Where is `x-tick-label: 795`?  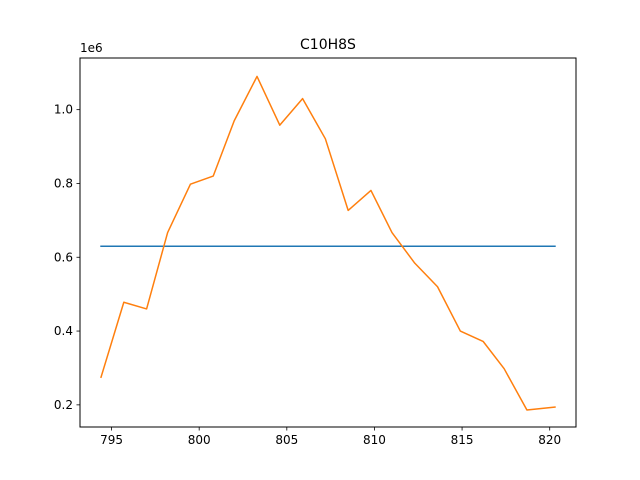
x-tick-label: 795 is located at coordinates (111, 440).